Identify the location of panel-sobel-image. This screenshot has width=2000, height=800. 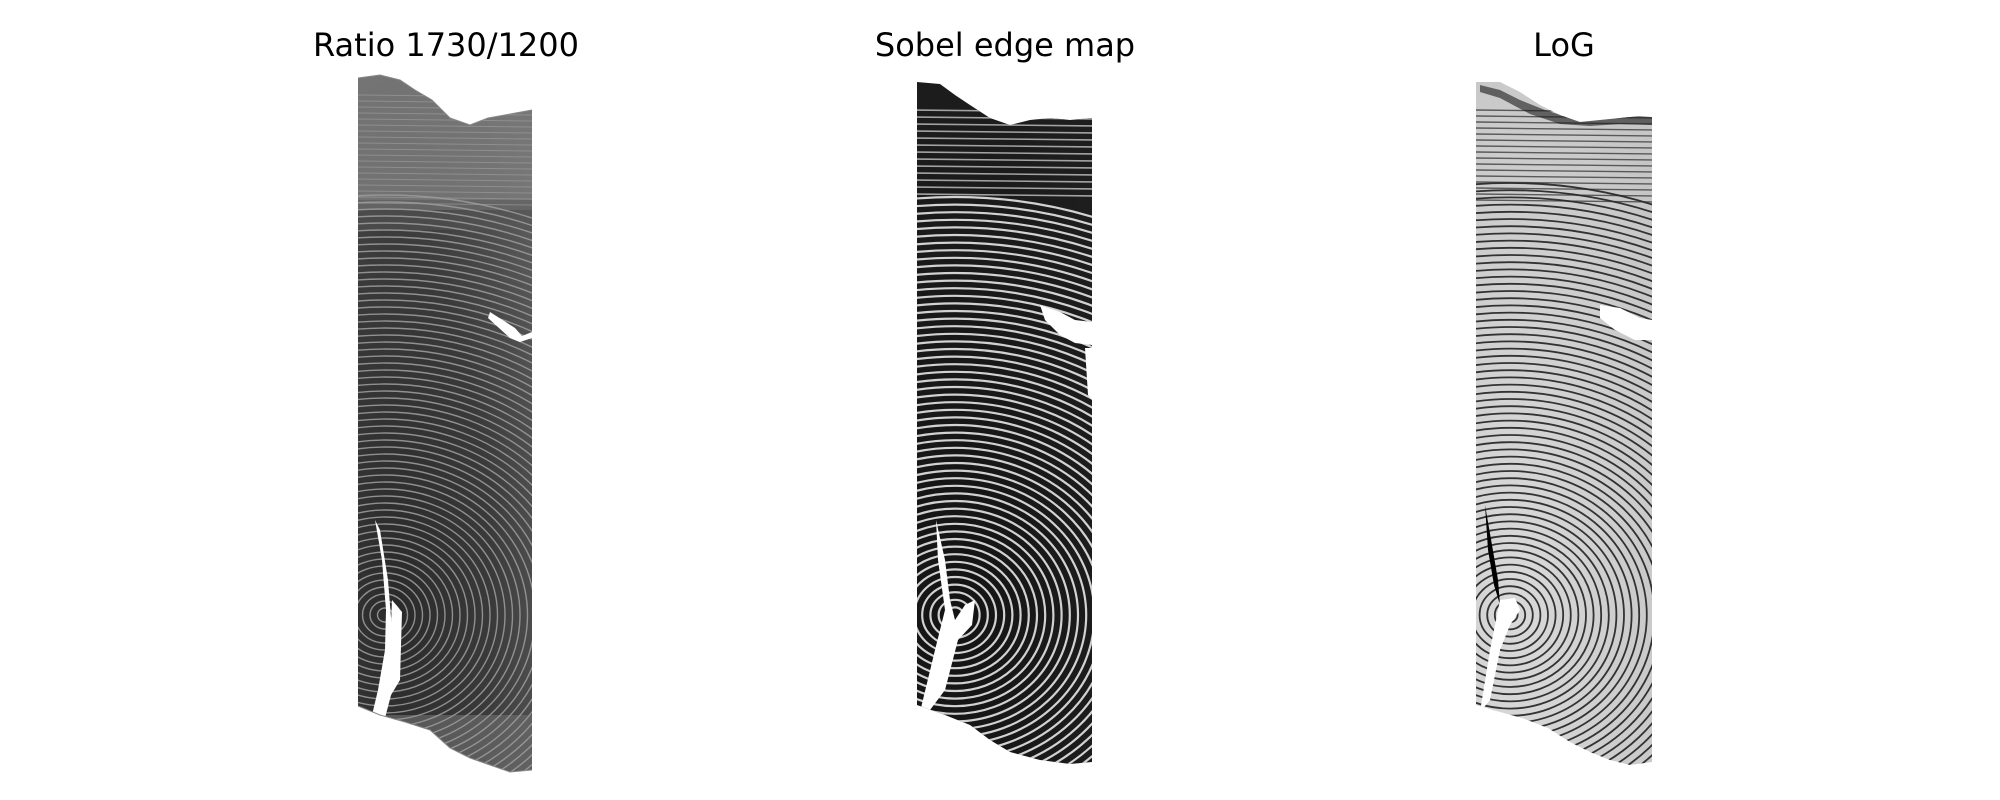
(1004, 423).